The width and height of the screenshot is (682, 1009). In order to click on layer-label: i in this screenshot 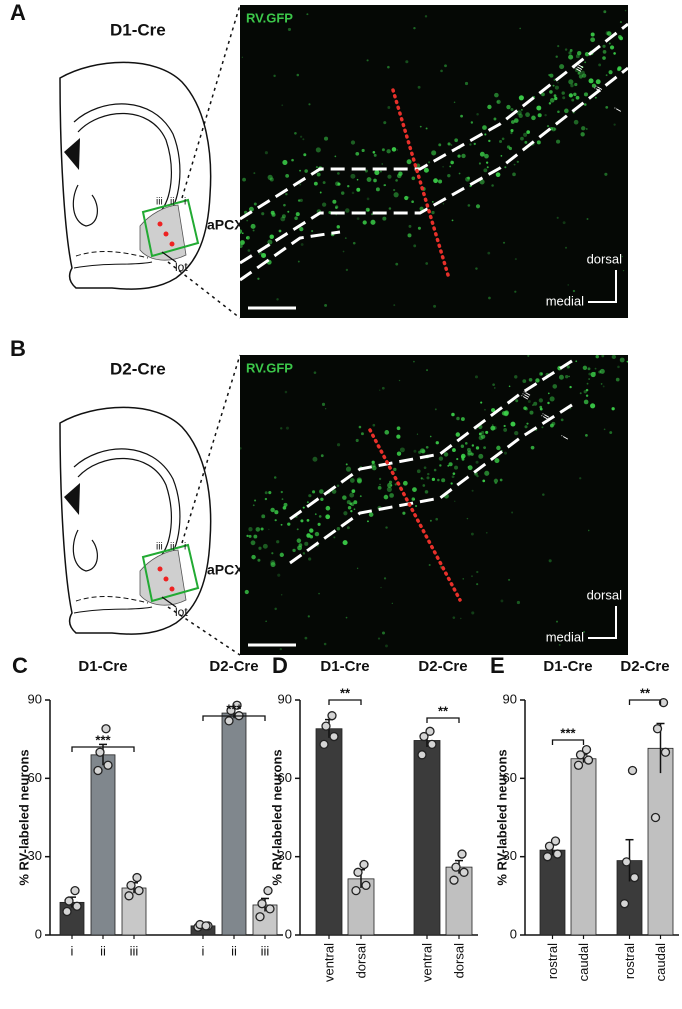, I will do `click(185, 202)`.